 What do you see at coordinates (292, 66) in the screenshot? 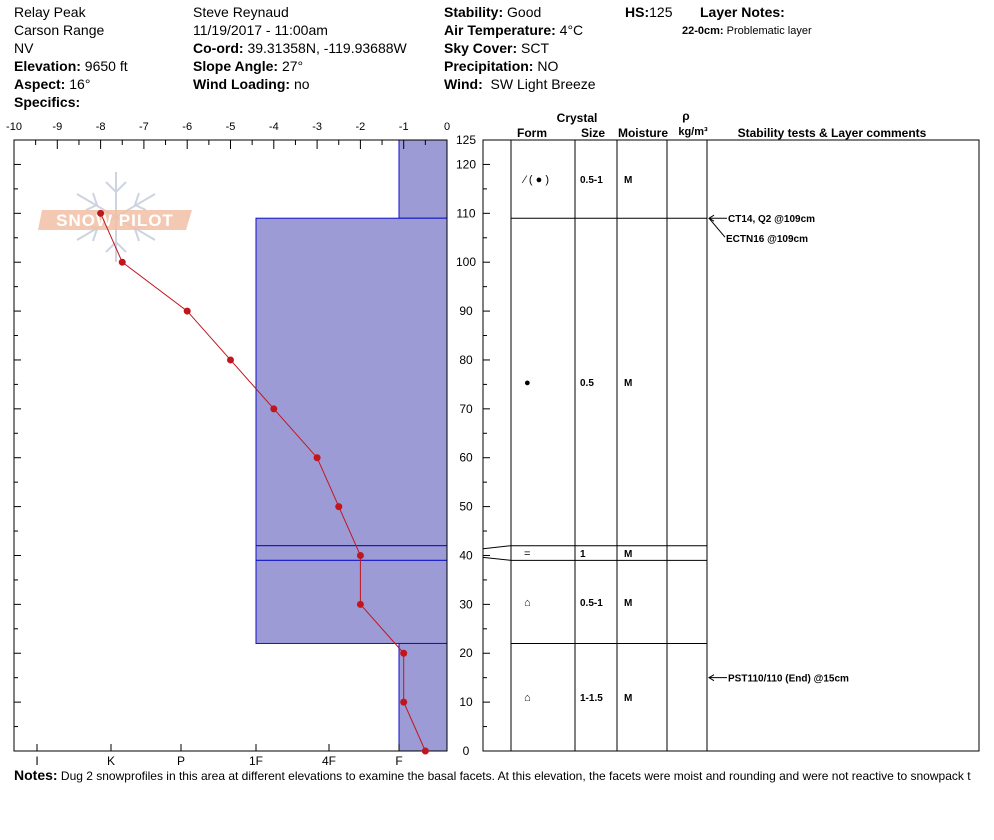
I see `slope-value: 27°` at bounding box center [292, 66].